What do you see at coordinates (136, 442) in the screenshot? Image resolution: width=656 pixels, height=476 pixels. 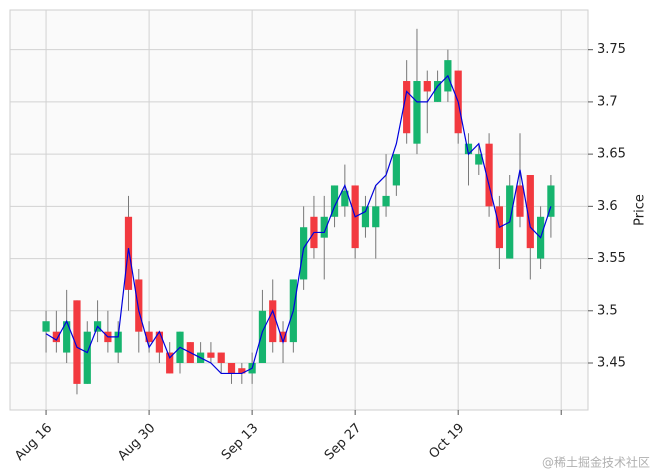 I see `x-tick-label: Aug 30` at bounding box center [136, 442].